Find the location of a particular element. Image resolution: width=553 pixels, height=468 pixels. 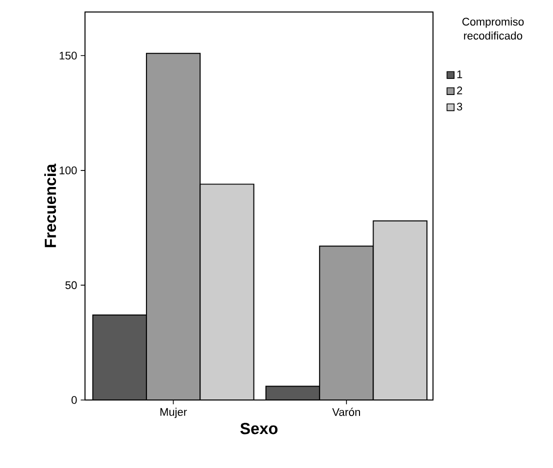

y-tick-label: 0 is located at coordinates (74, 400).